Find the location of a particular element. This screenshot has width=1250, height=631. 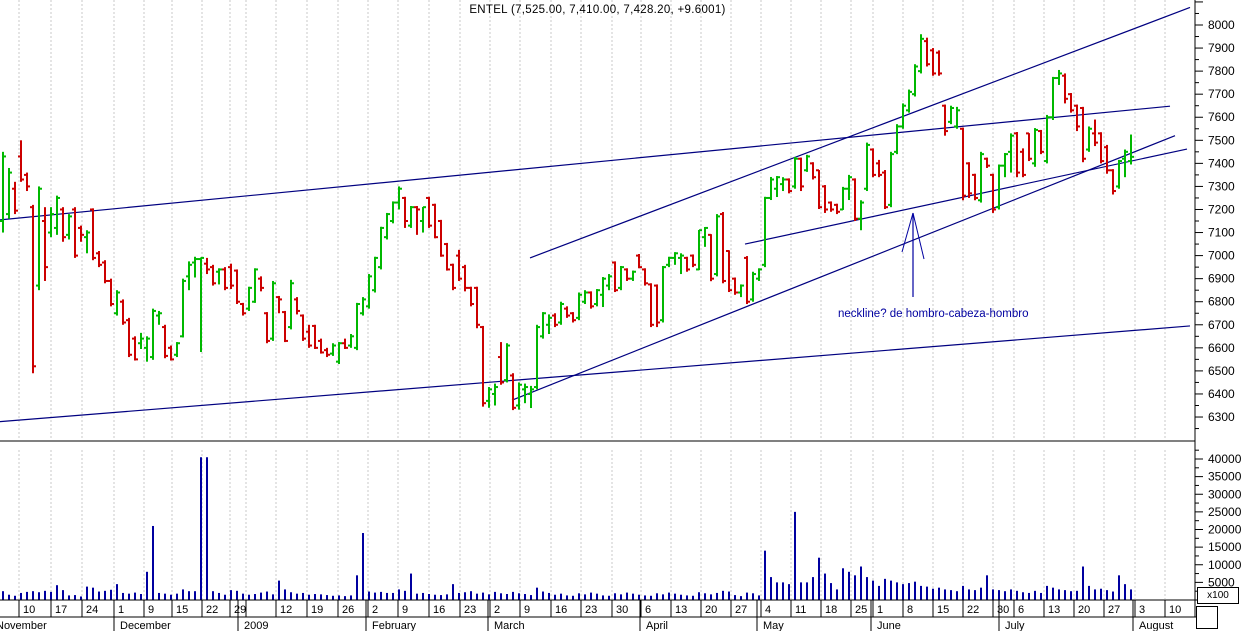

month-label: November is located at coordinates (23, 625).